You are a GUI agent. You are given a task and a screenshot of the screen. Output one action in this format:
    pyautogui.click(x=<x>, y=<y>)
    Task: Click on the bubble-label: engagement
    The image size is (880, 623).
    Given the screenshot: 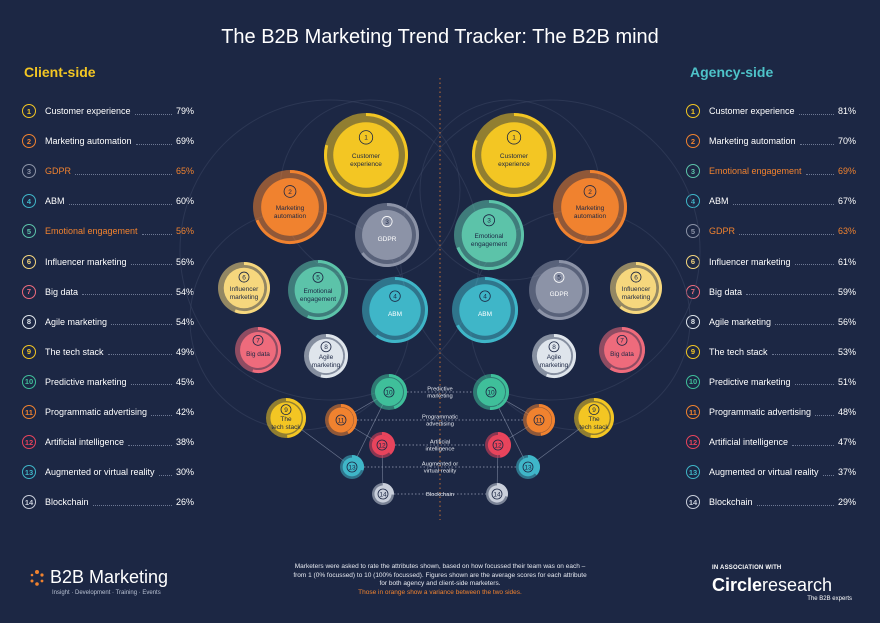 What is the action you would take?
    pyautogui.click(x=489, y=244)
    